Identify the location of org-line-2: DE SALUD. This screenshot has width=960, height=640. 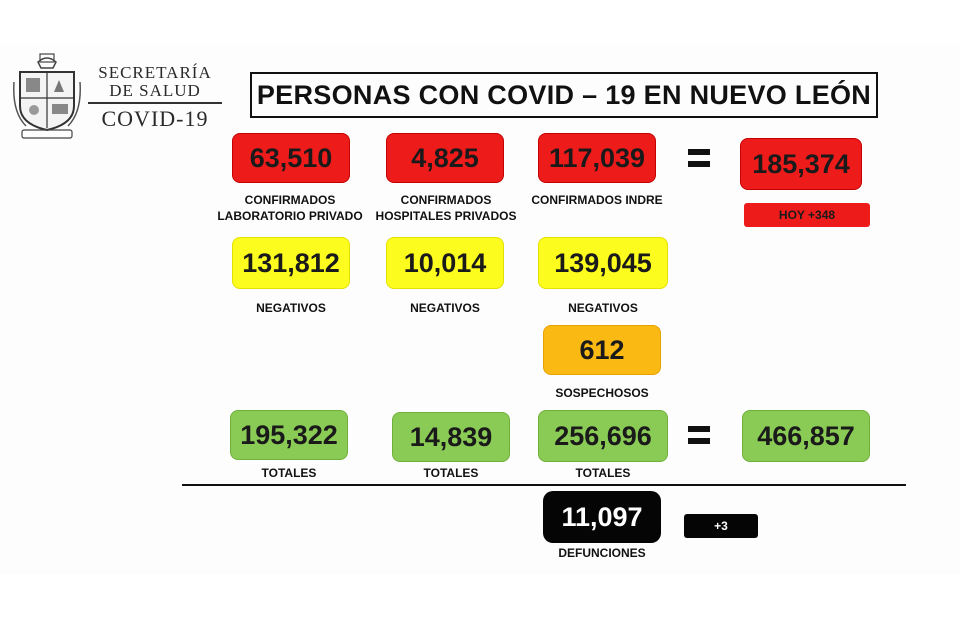
(155, 93).